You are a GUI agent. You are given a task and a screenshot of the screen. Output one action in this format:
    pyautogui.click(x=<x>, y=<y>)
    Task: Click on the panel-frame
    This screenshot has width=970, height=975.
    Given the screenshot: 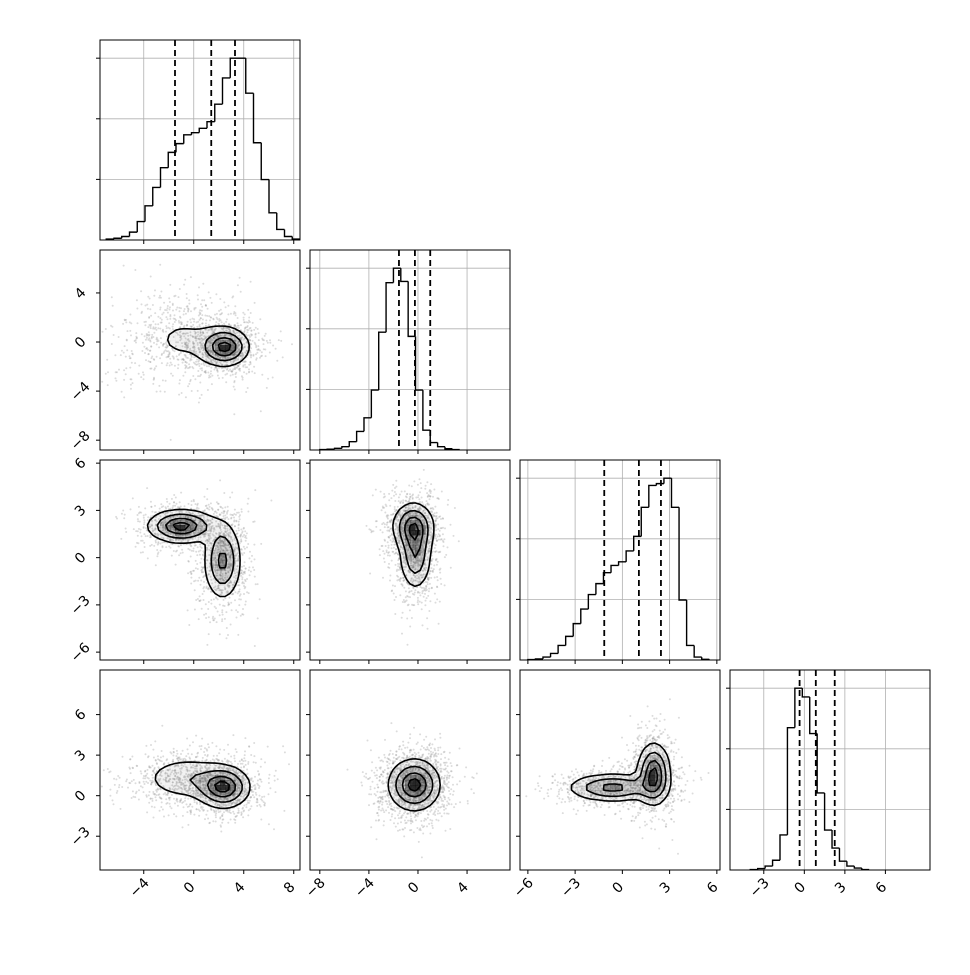 What is the action you would take?
    pyautogui.click(x=200, y=140)
    